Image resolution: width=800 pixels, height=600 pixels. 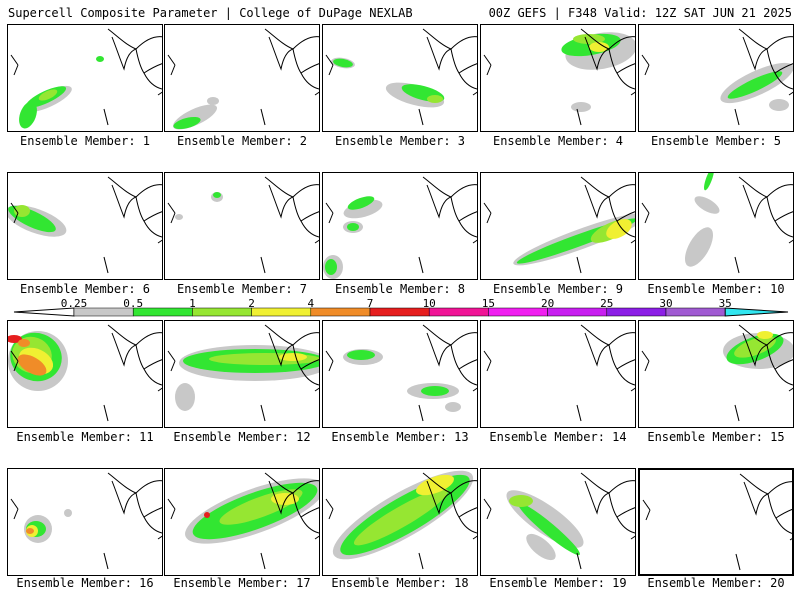 What do you see at coordinates (85, 437) in the screenshot?
I see `member-label-11: Ensemble Member: 11` at bounding box center [85, 437].